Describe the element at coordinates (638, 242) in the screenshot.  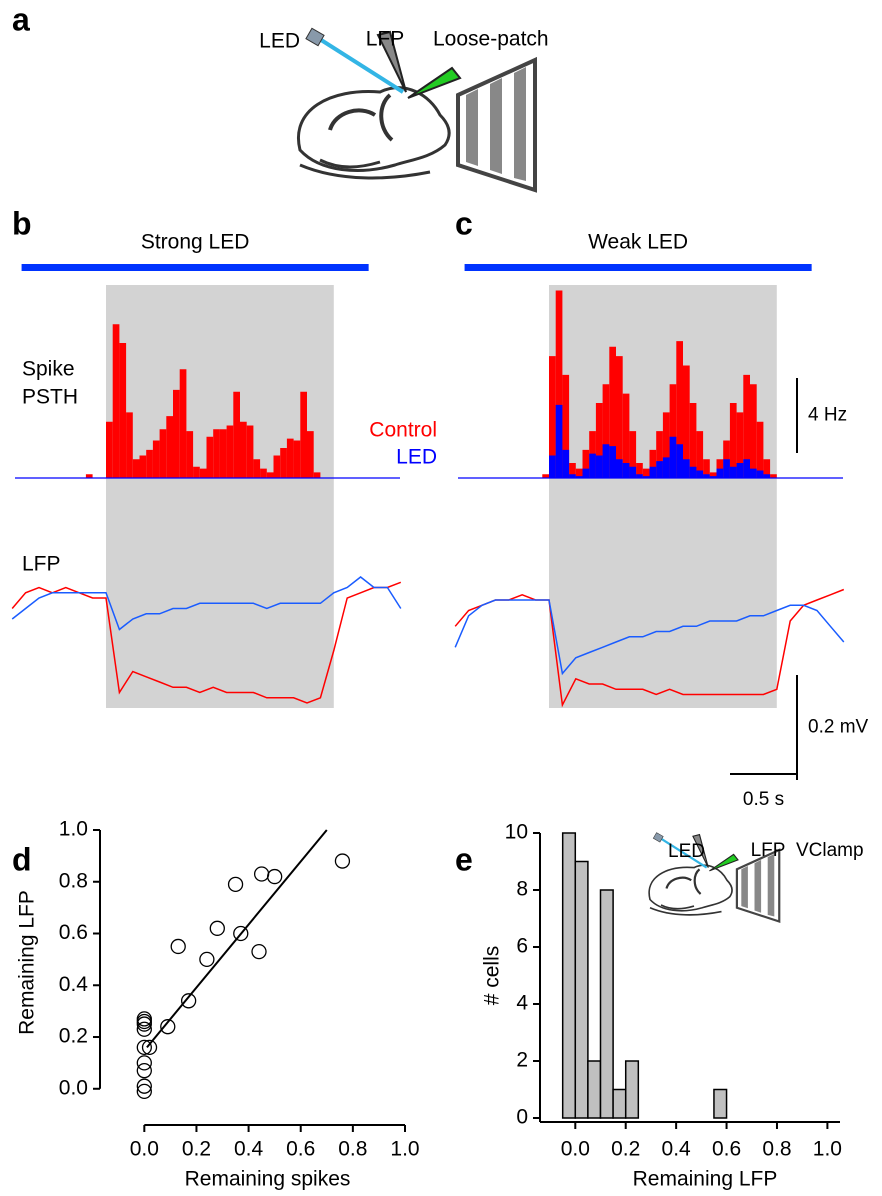
I see `panel-title: Weak LED` at that location.